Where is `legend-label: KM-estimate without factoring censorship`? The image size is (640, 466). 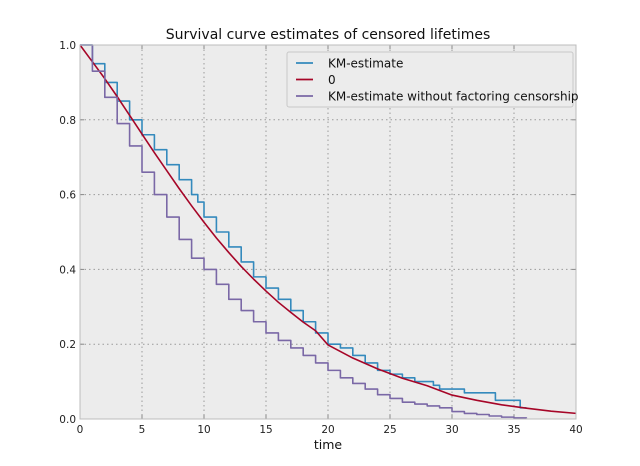
legend-label: KM-estimate without factoring censorship is located at coordinates (453, 97).